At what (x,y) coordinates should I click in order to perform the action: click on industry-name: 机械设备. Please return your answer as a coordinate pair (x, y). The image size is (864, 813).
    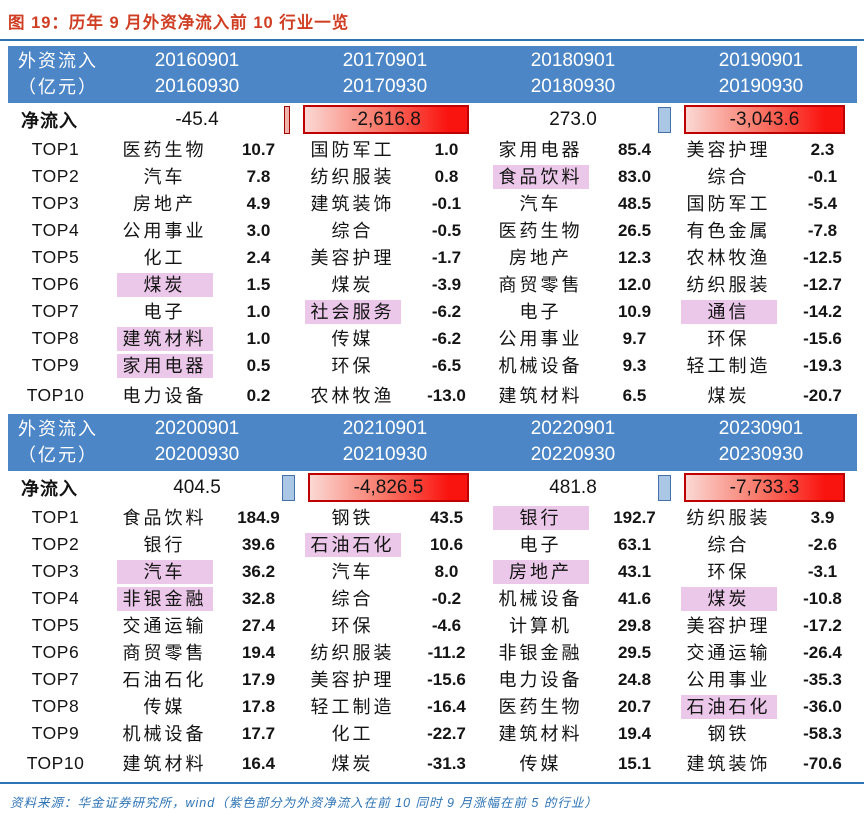
    Looking at the image, I should click on (164, 733).